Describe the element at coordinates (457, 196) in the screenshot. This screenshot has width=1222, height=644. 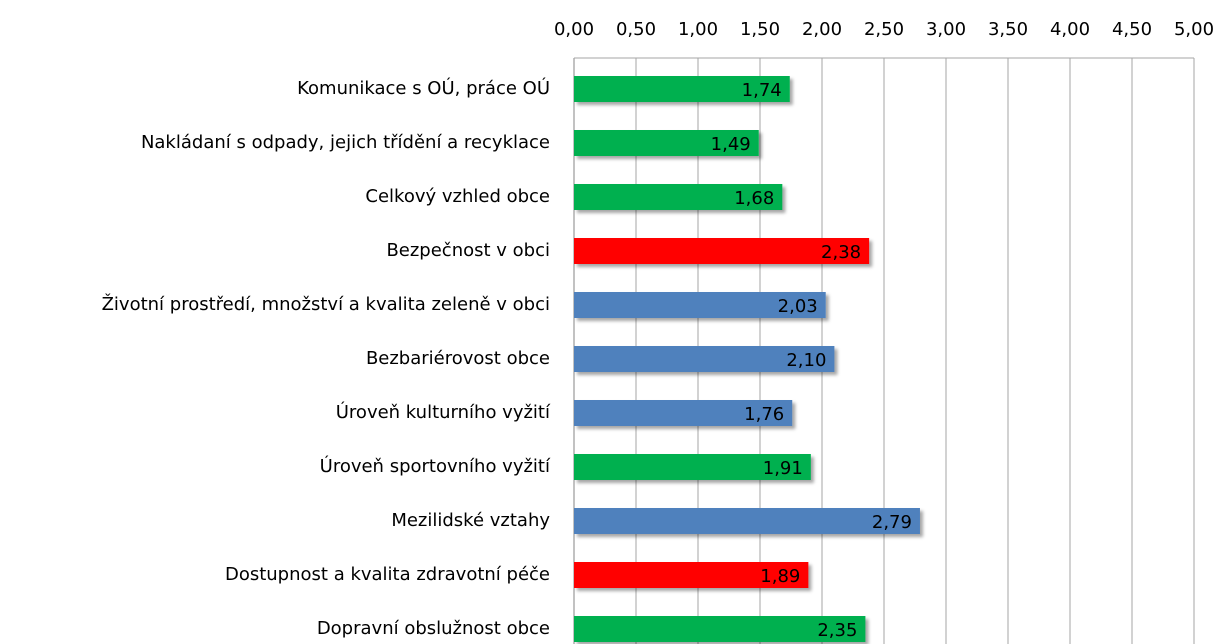
I see `category-label: Celkový vzhled obce` at that location.